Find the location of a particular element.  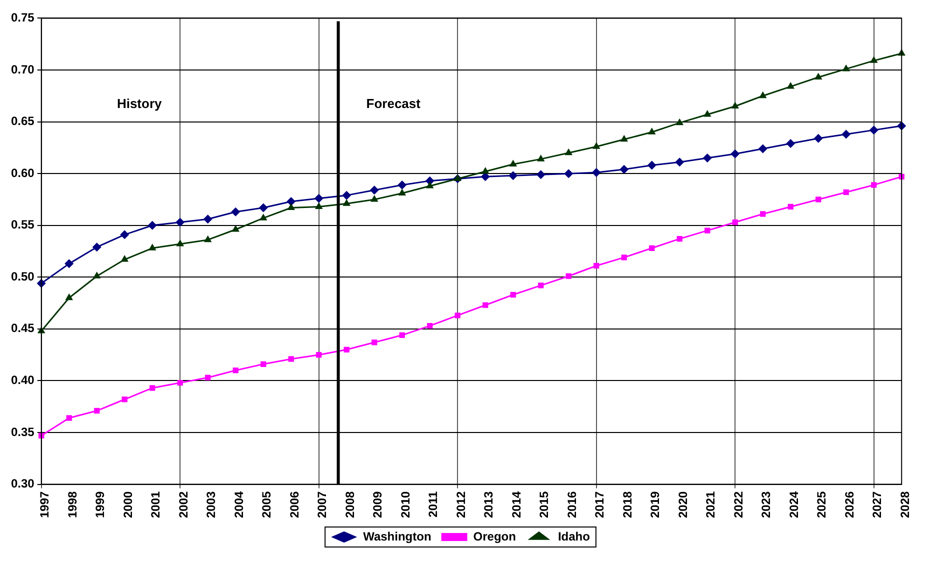

x-tick-label: 2017 is located at coordinates (599, 504).